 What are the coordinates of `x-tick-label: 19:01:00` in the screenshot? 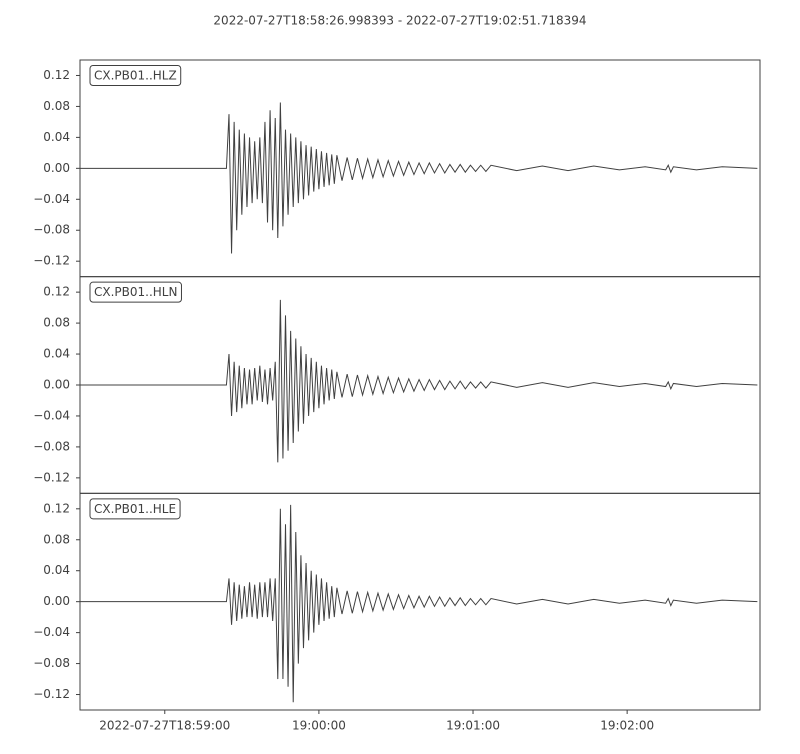 It's located at (473, 726).